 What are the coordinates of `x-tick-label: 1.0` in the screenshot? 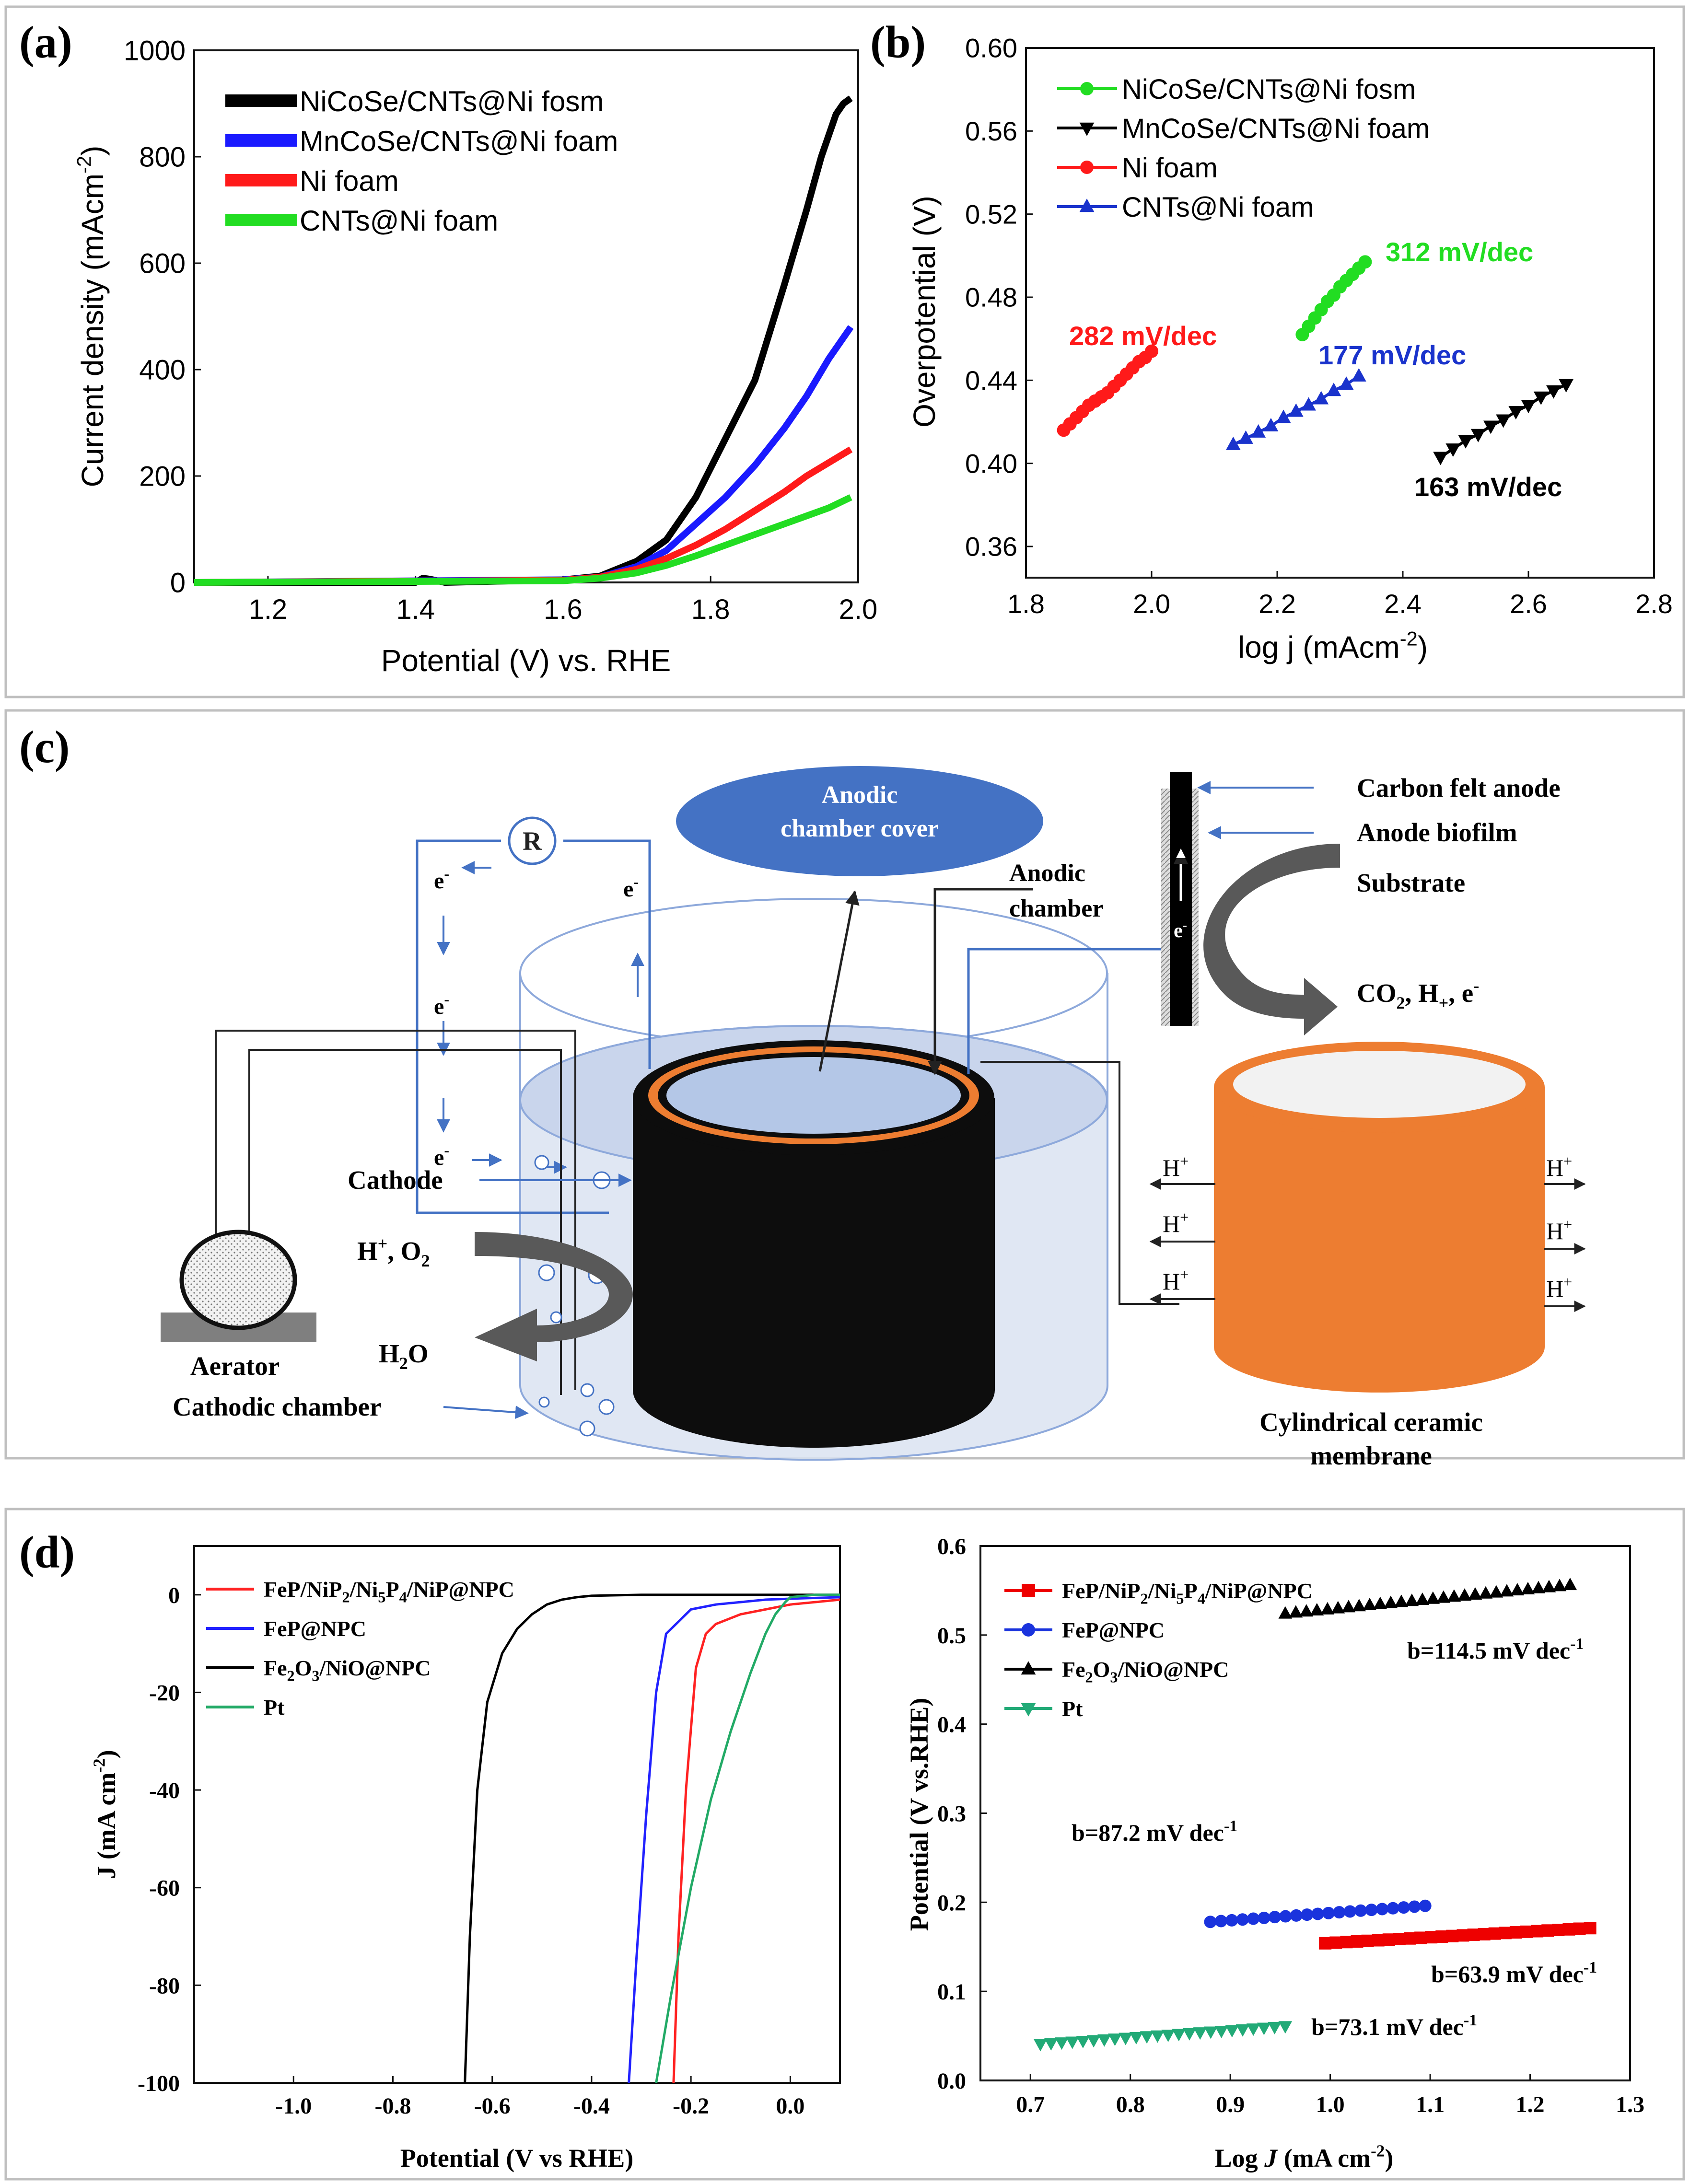 It's located at (1331, 2104).